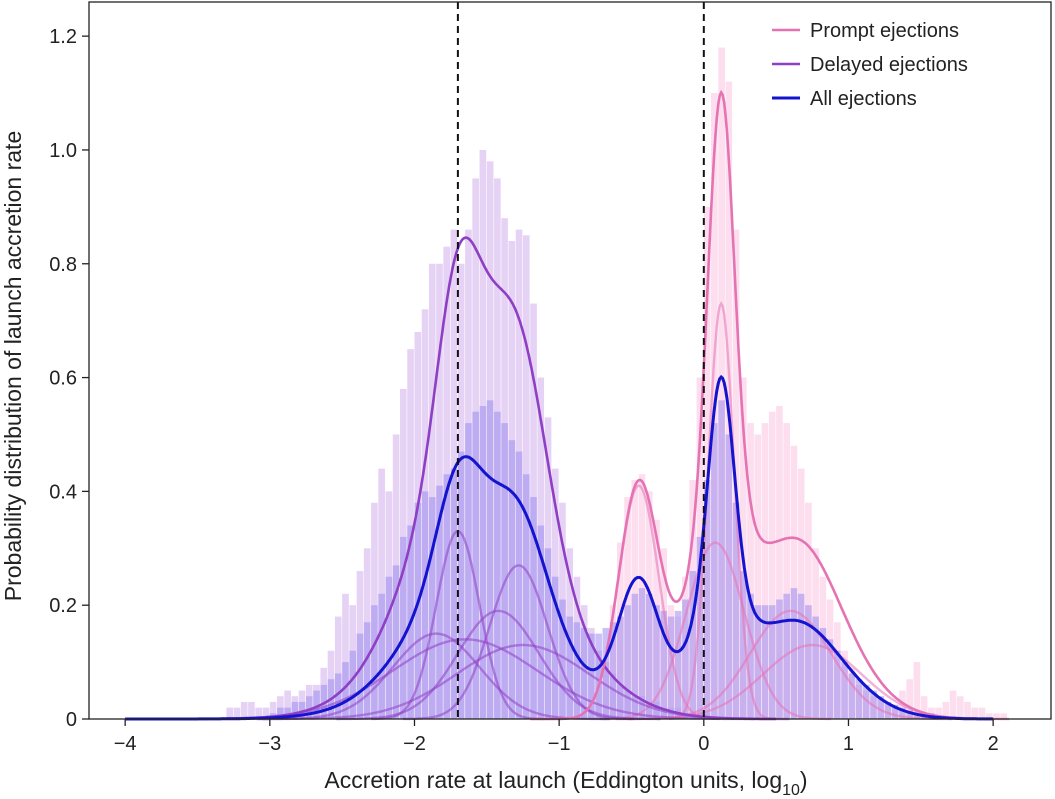 This screenshot has width=1055, height=799. What do you see at coordinates (63, 606) in the screenshot?
I see `y-tick-label: 0.2` at bounding box center [63, 606].